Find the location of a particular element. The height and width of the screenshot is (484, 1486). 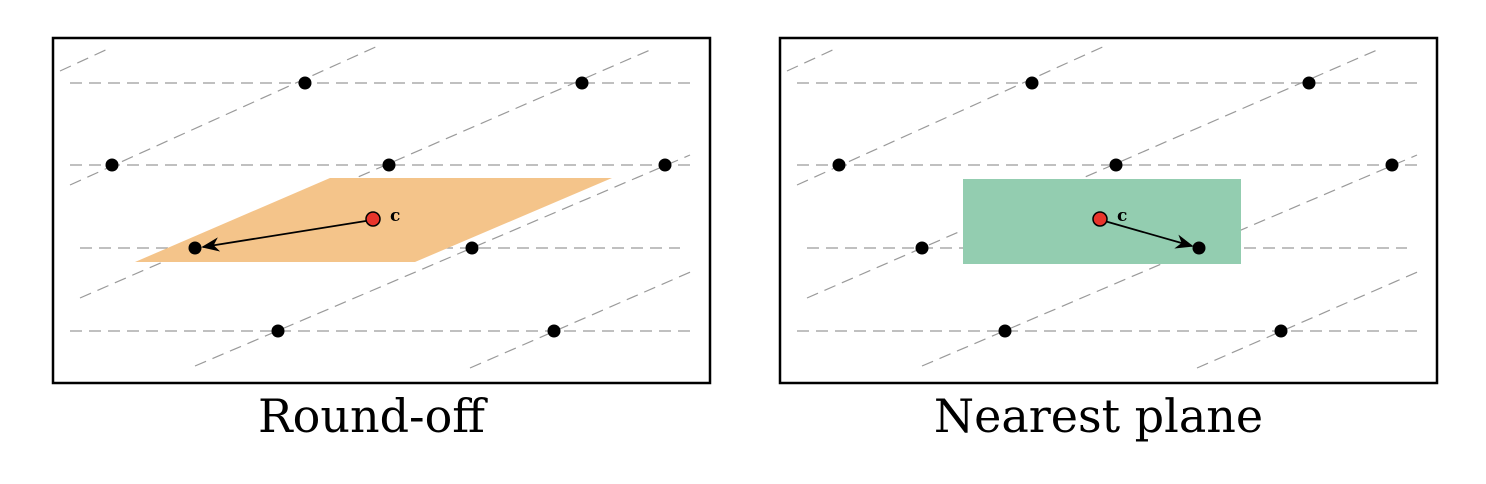

rounding-arrow is located at coordinates (287, 235).